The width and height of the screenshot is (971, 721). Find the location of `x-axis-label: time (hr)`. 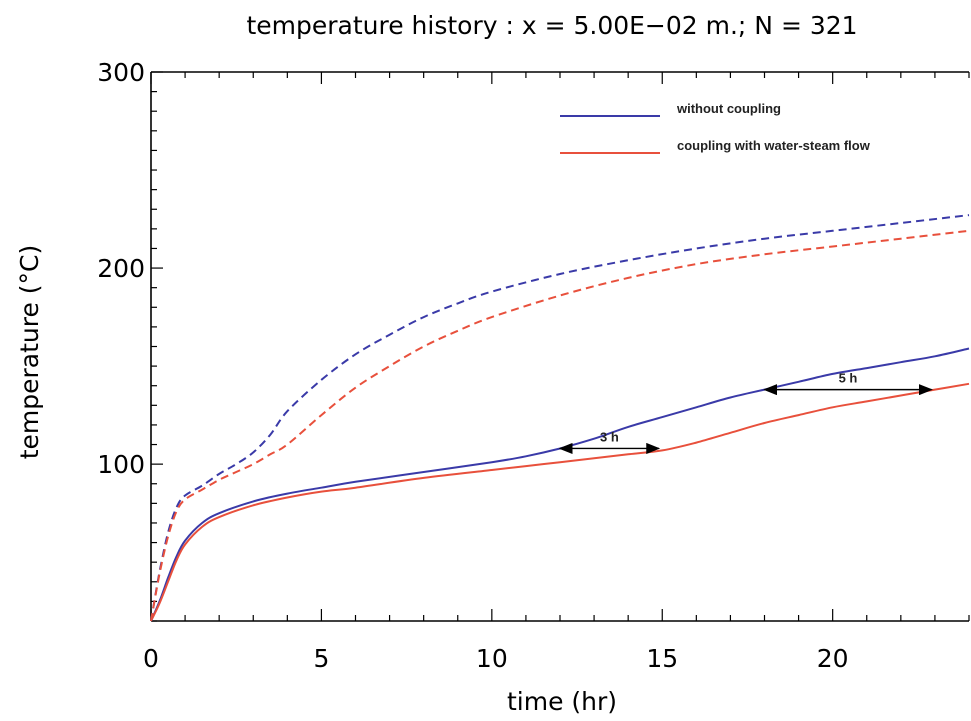

x-axis-label: time (hr) is located at coordinates (562, 701).